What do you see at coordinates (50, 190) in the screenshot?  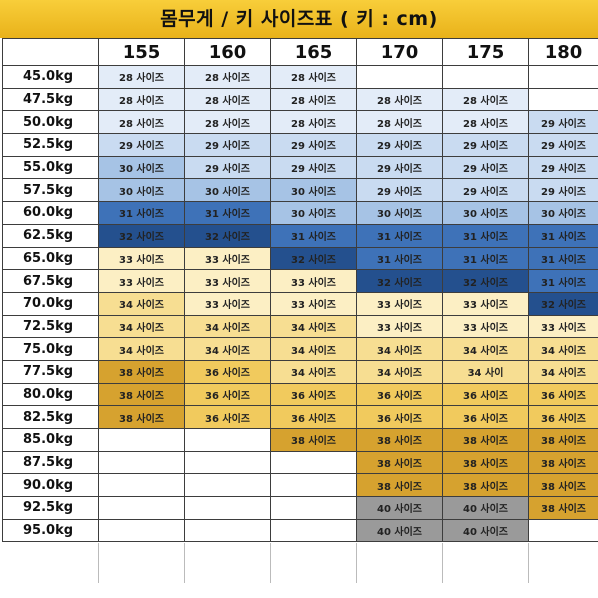 I see `weight-label: 57.5kg` at bounding box center [50, 190].